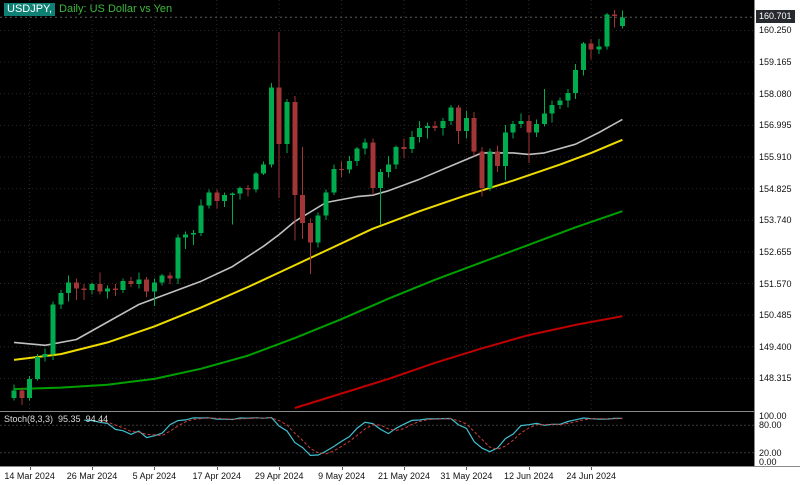 This screenshot has height=485, width=800. I want to click on date-tick-label: 24 Jun 2024, so click(591, 476).